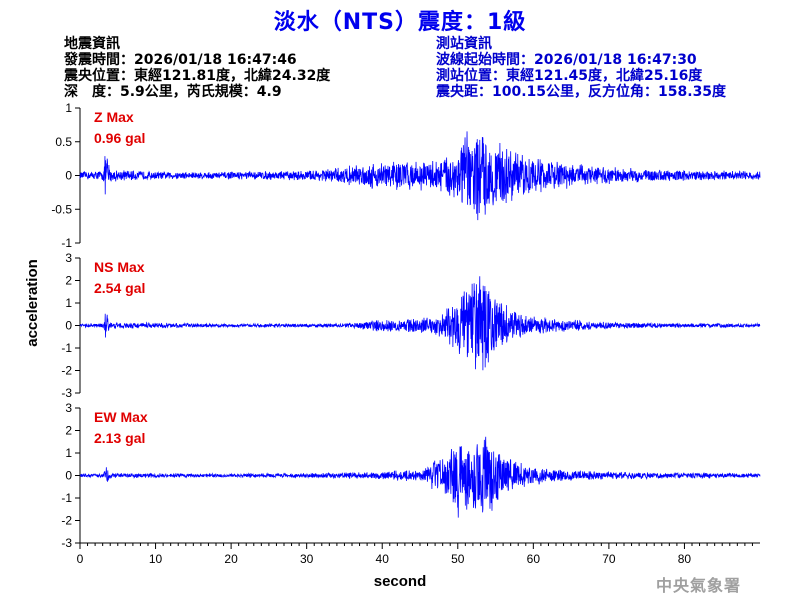  Describe the element at coordinates (119, 438) in the screenshot. I see `max-value-label: 2.13 gal` at that location.